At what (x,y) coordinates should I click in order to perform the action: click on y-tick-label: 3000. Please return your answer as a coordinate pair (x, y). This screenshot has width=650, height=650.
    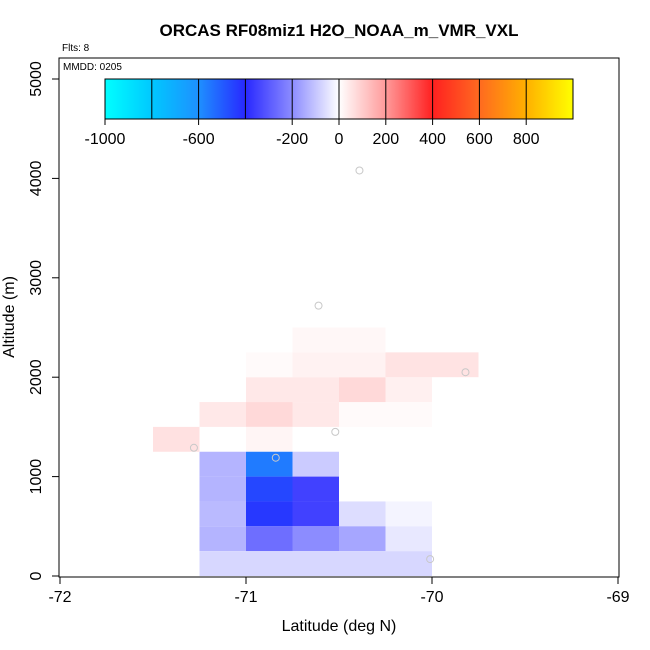
    Looking at the image, I should click on (36, 278).